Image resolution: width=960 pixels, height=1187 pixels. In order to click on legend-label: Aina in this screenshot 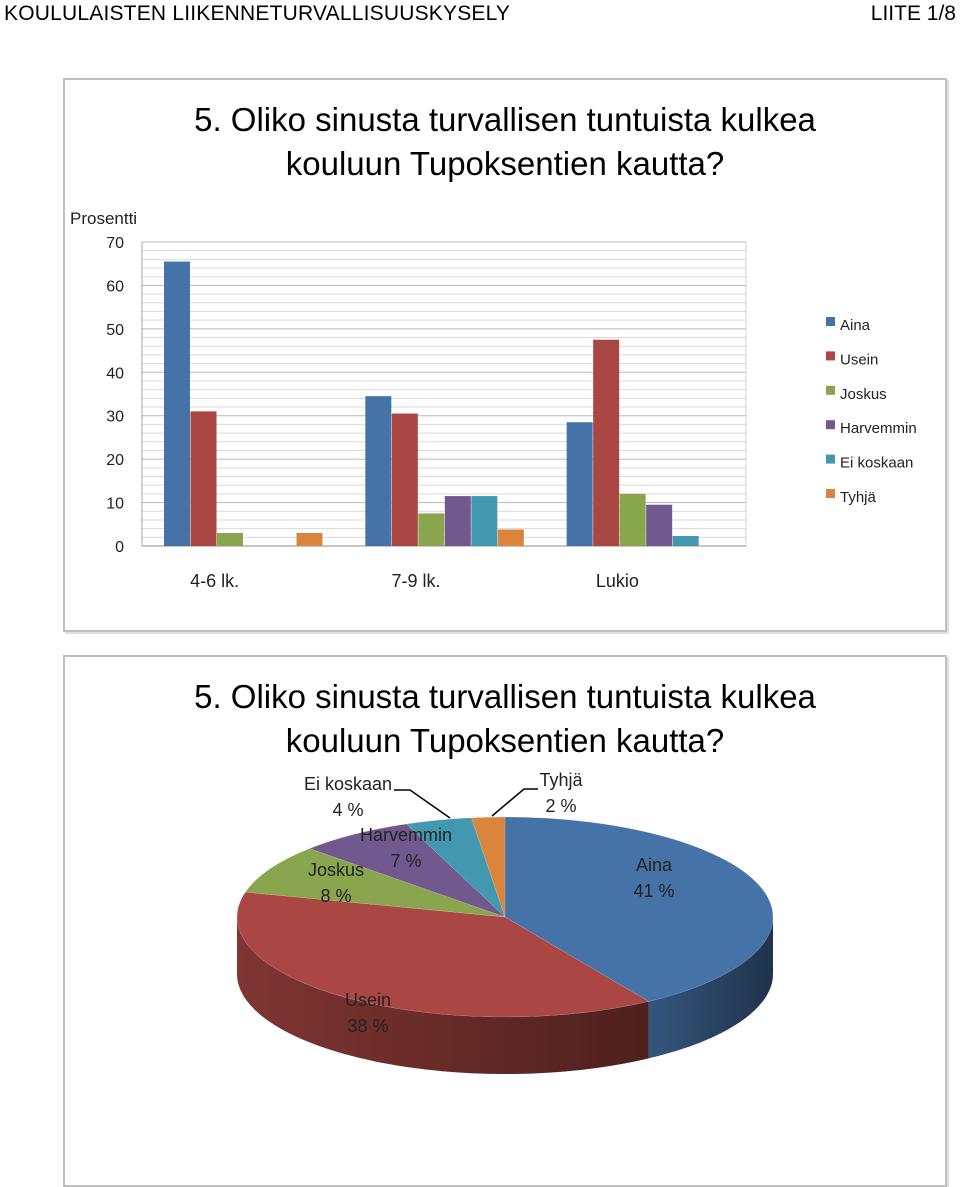, I will do `click(855, 325)`.